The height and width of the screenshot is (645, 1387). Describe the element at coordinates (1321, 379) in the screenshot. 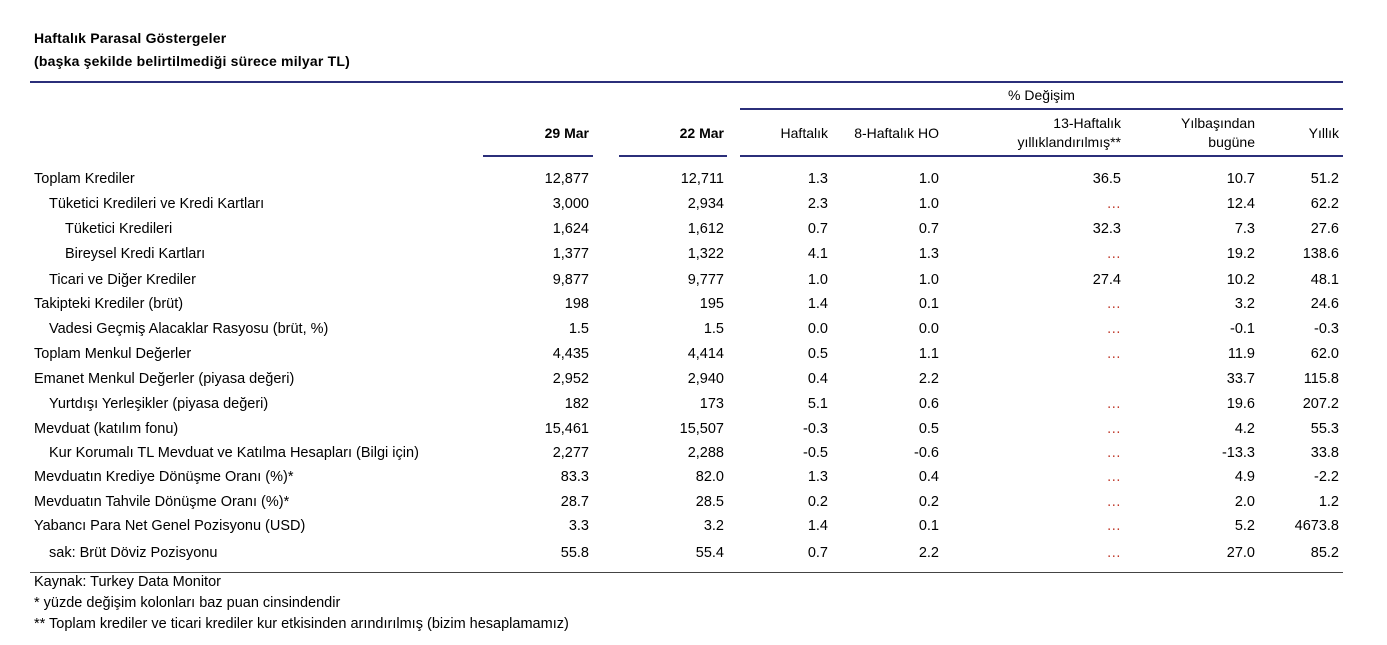

I see `cell-annual: 115.8` at that location.